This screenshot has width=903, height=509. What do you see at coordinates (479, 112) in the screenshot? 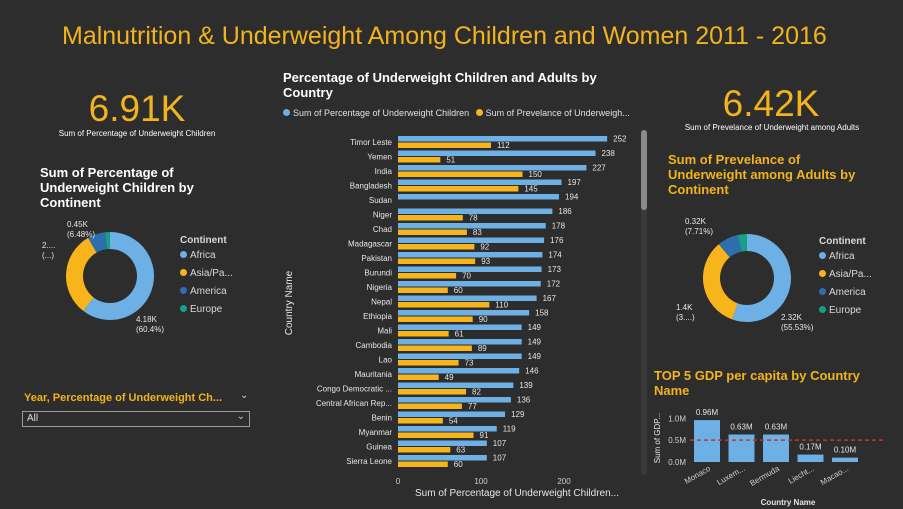
I see `adults-dot-icon` at bounding box center [479, 112].